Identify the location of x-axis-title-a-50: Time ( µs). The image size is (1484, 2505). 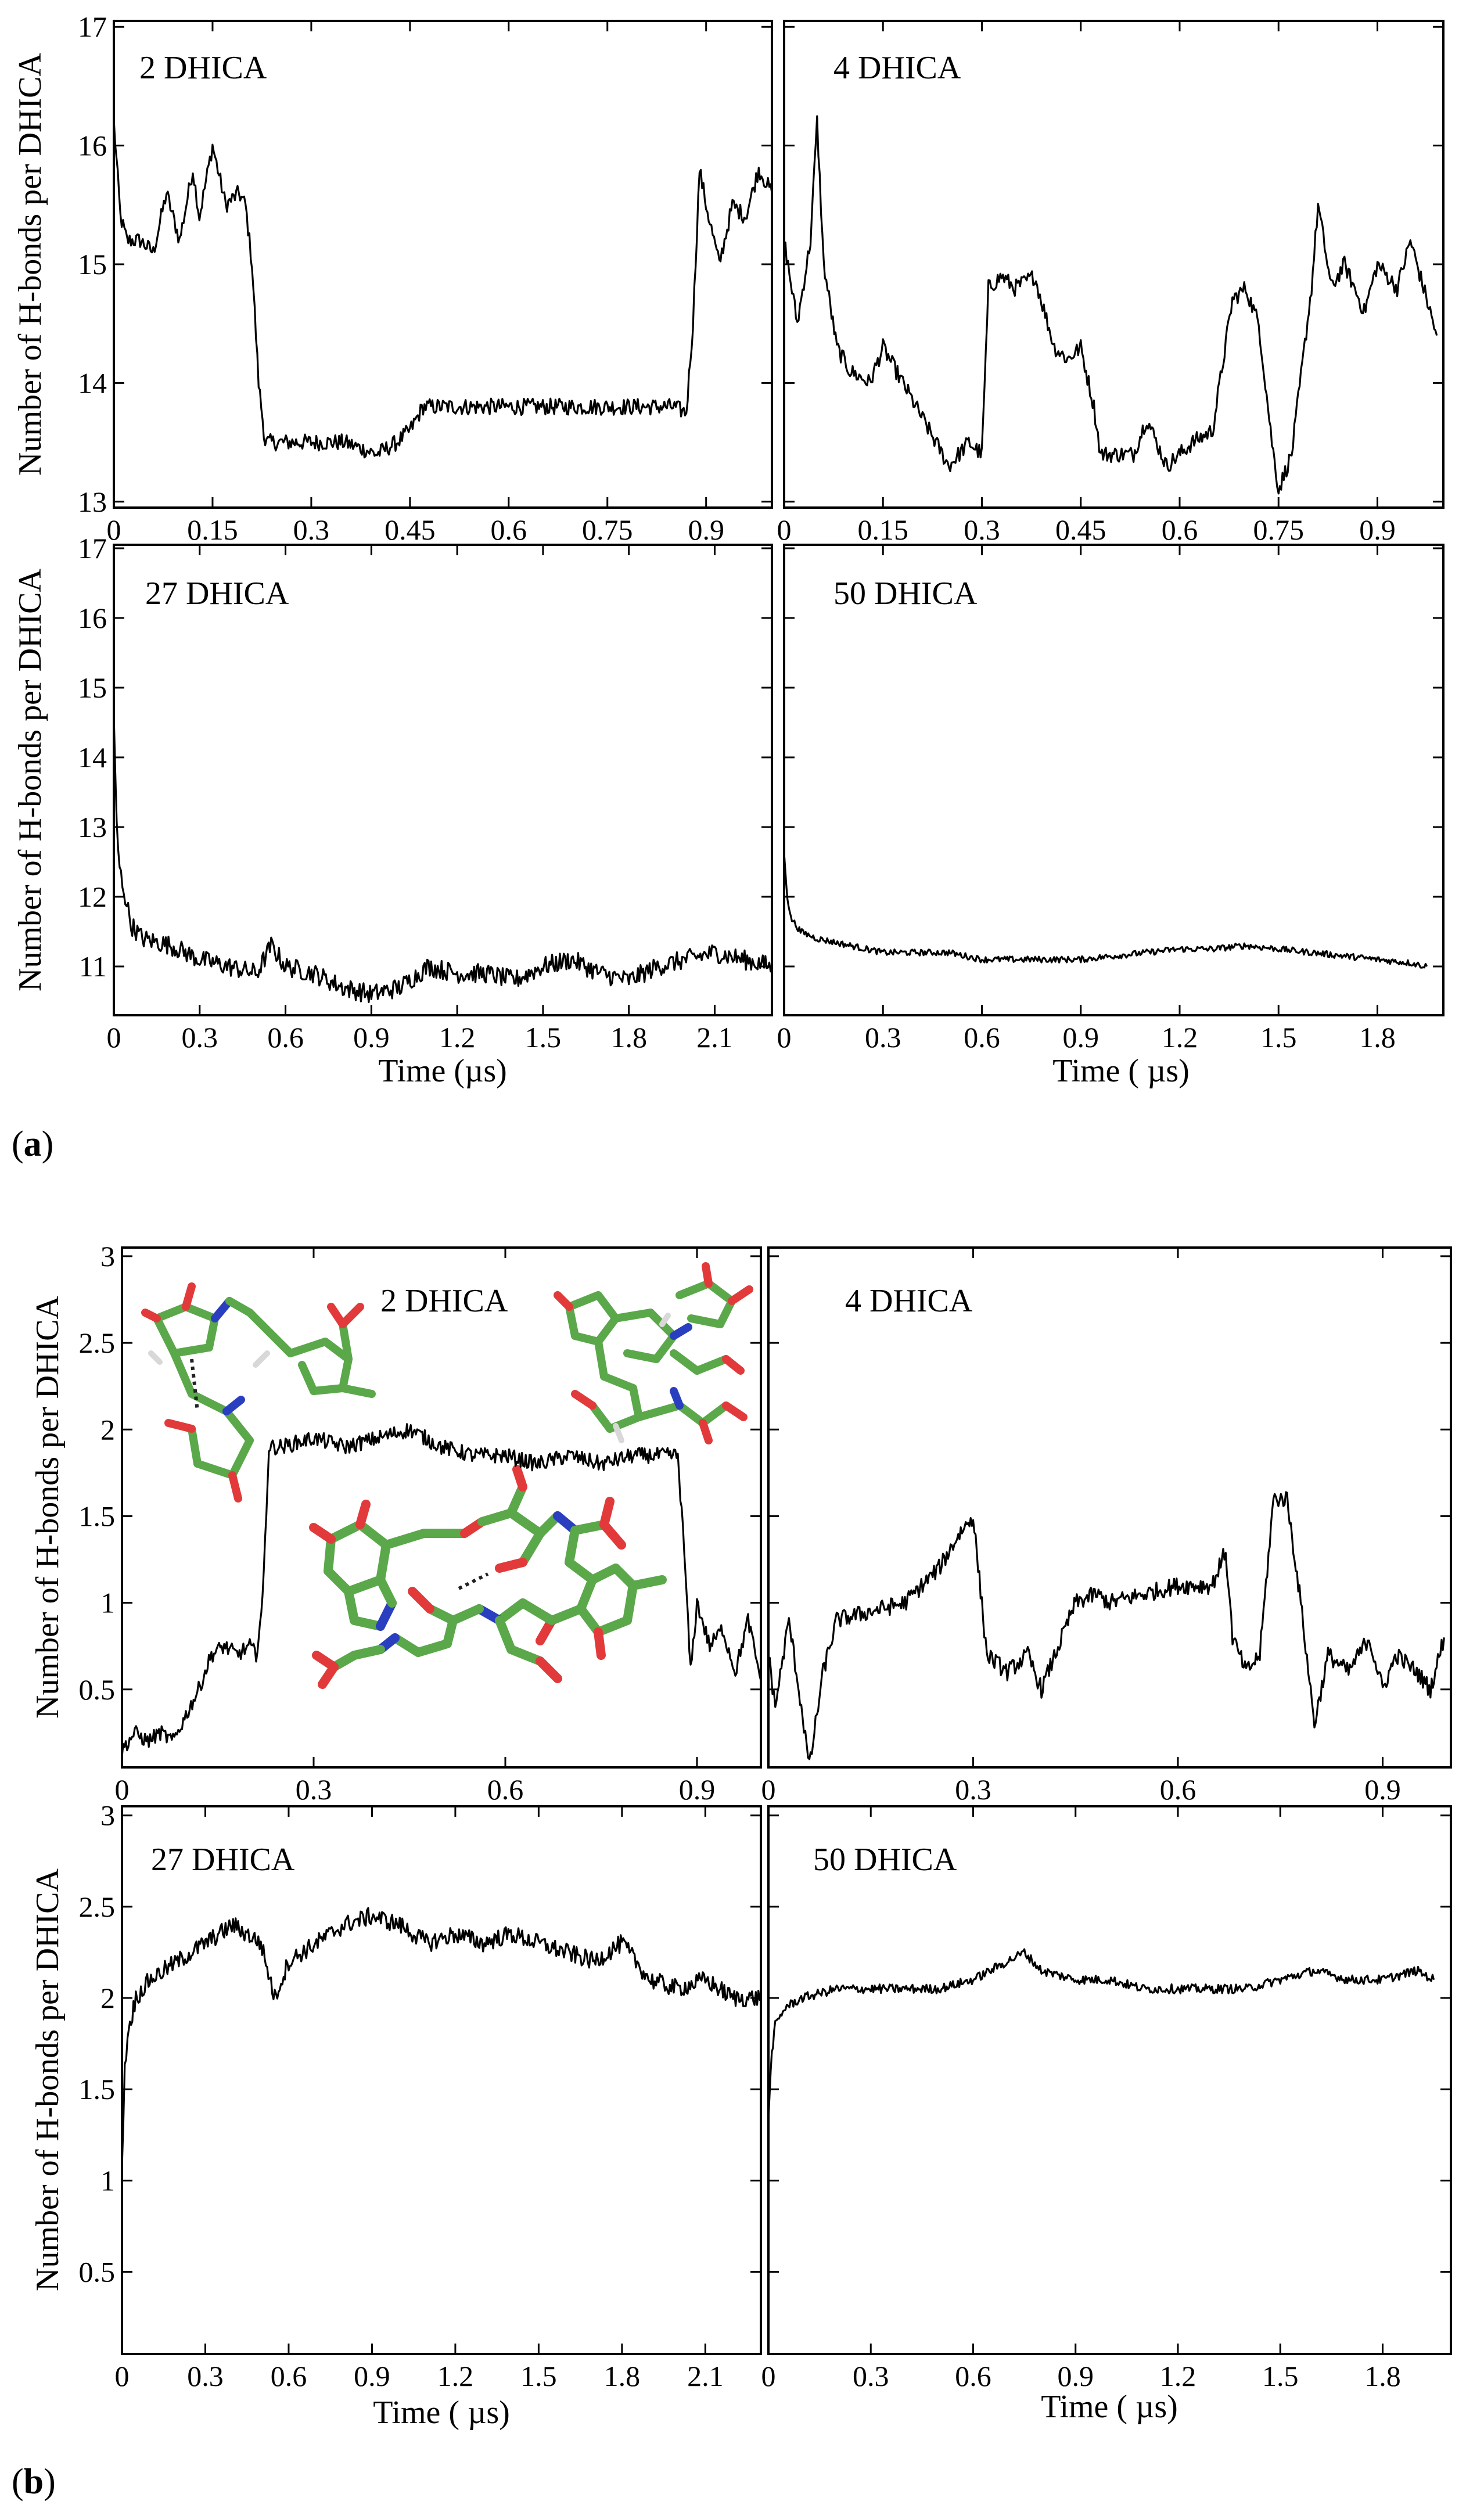
(1121, 1071).